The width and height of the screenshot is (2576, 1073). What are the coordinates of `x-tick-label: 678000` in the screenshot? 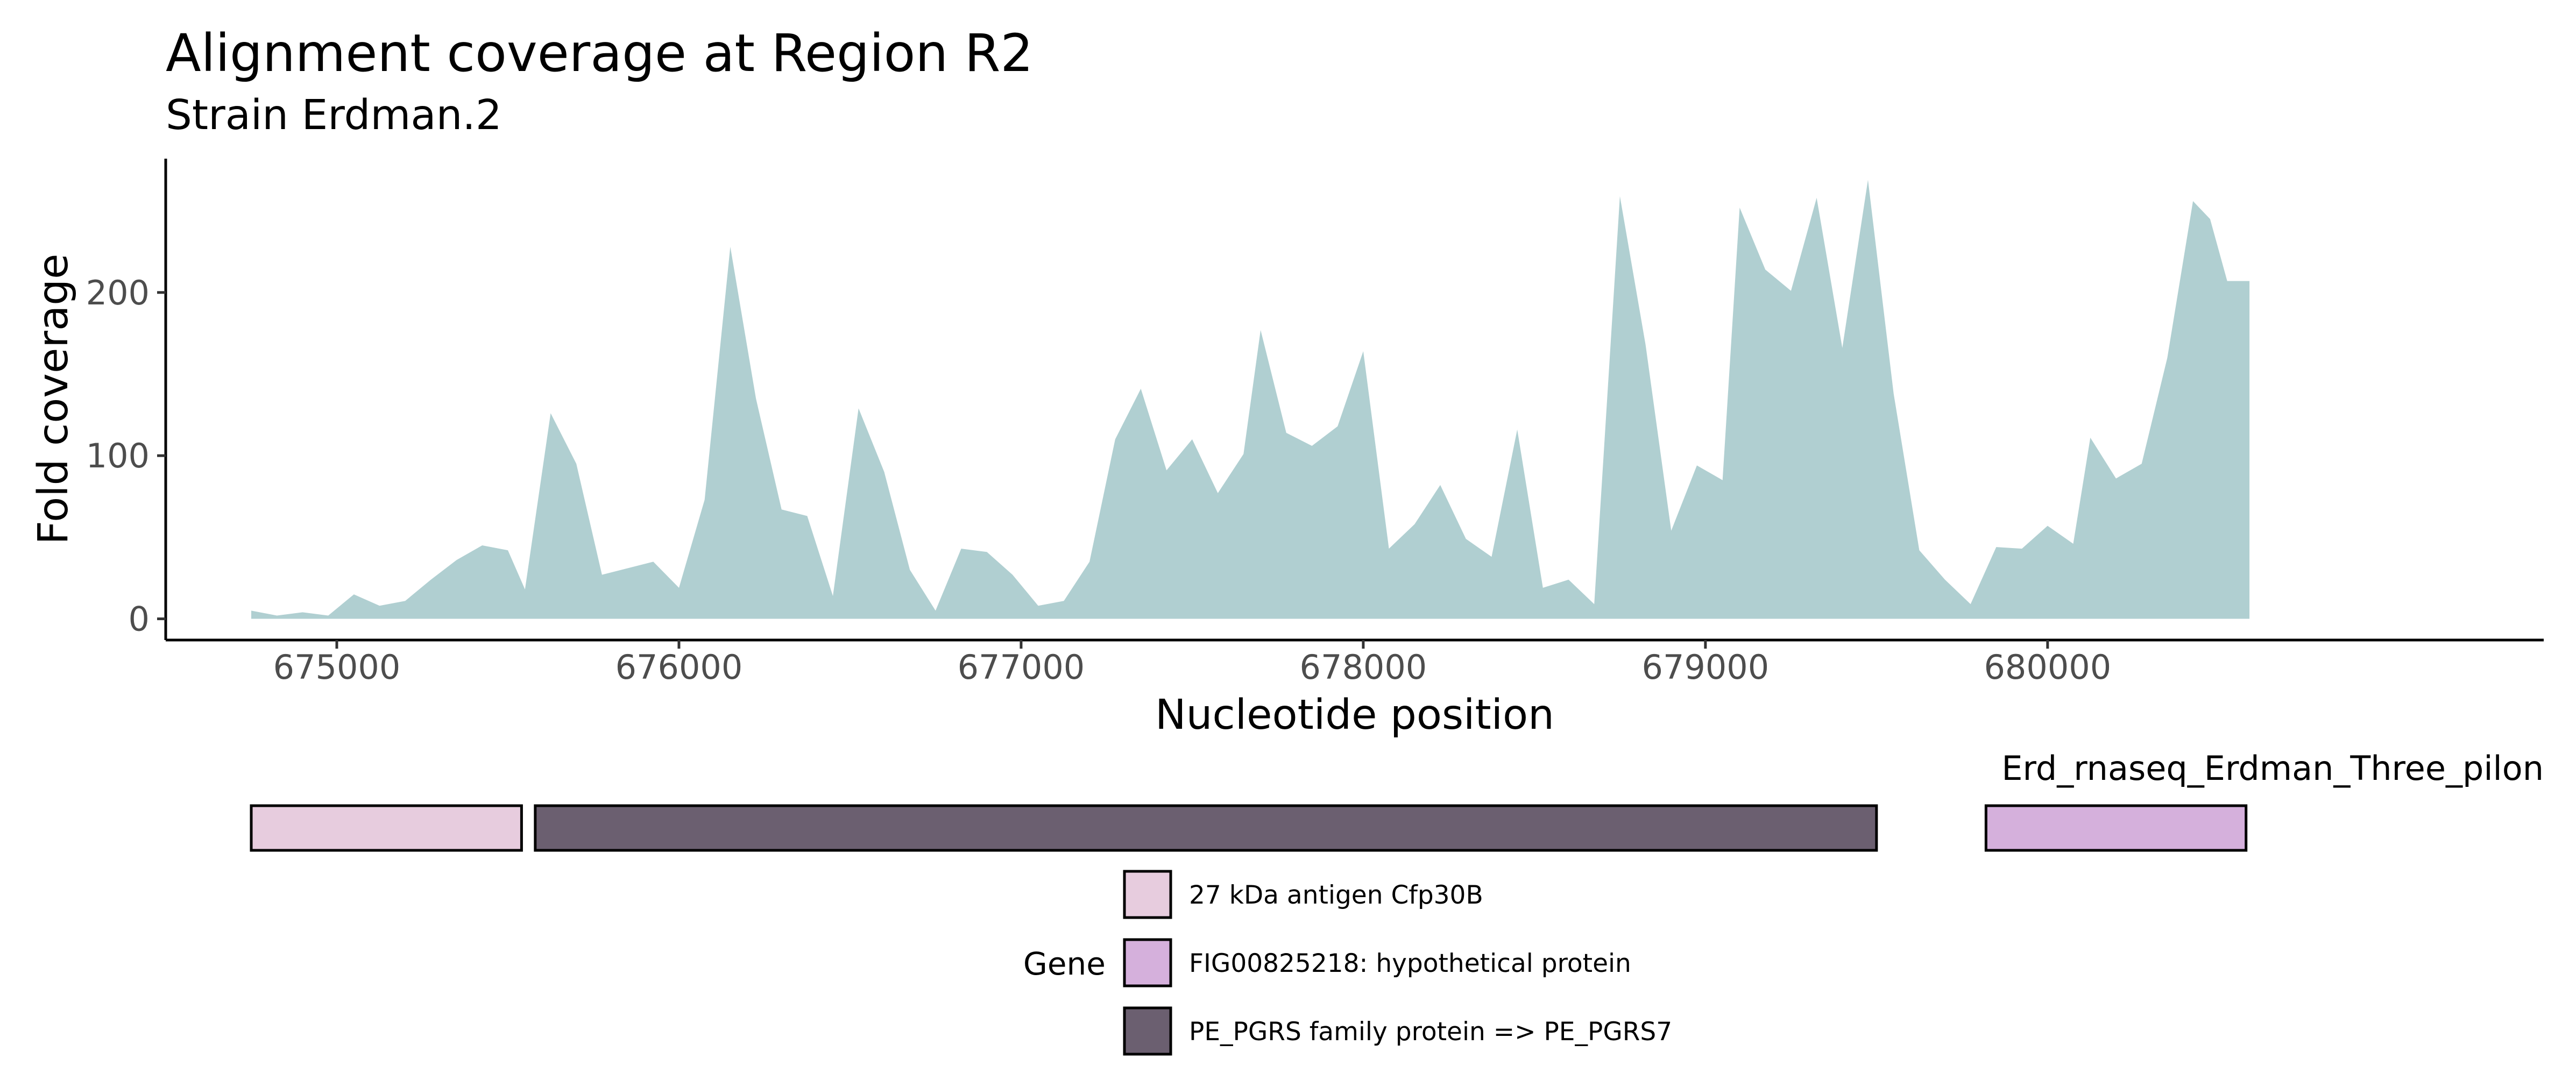 It's located at (1363, 667).